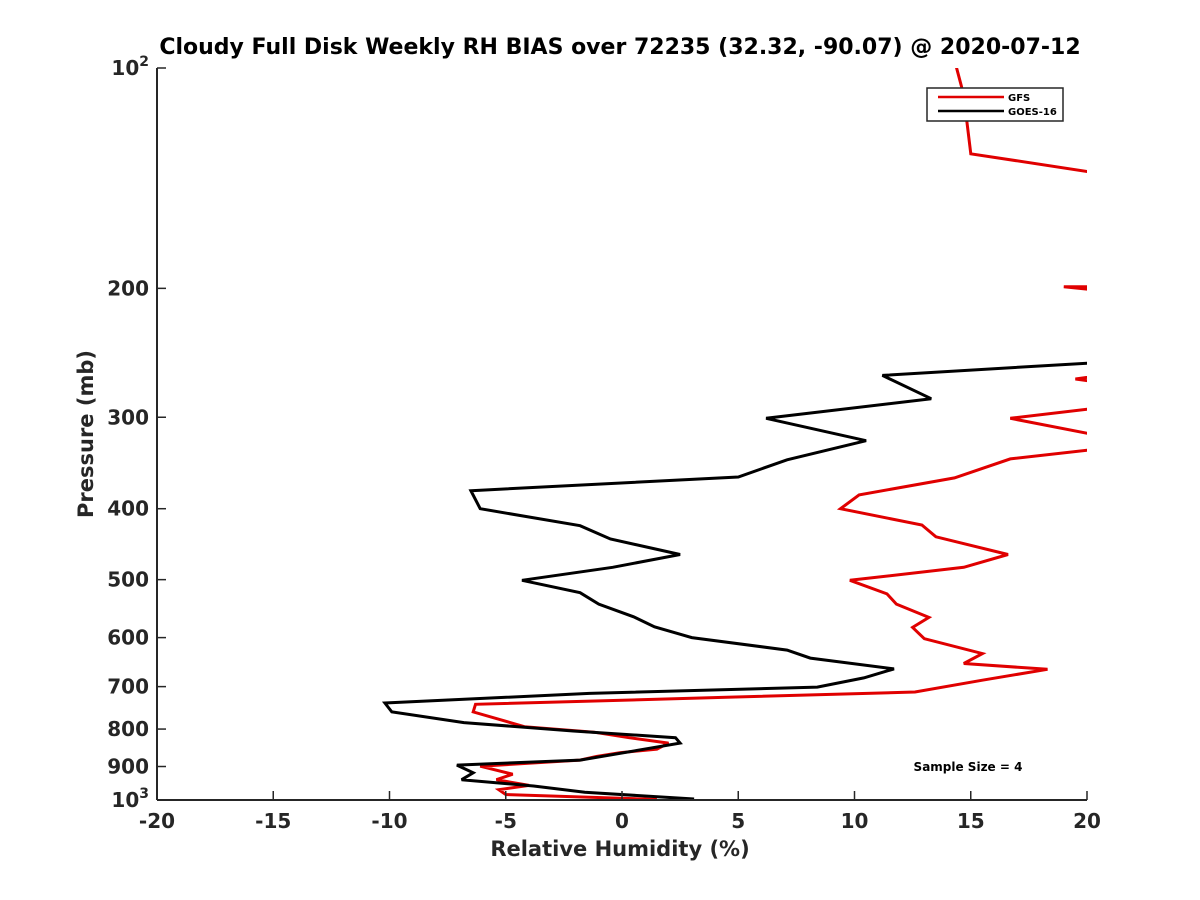 The image size is (1200, 900). What do you see at coordinates (1032, 112) in the screenshot?
I see `legend-label-goes16: GOES-16` at bounding box center [1032, 112].